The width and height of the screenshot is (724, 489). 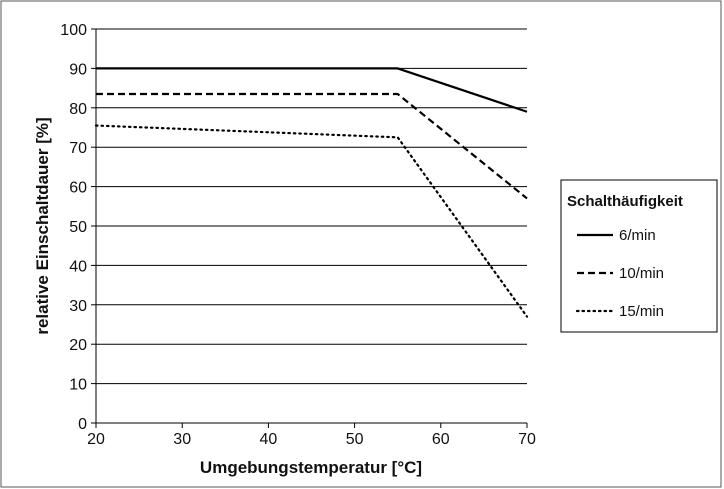 I want to click on legend: Schalthäufigkeit 6/min 10/min 15/min, so click(x=639, y=256).